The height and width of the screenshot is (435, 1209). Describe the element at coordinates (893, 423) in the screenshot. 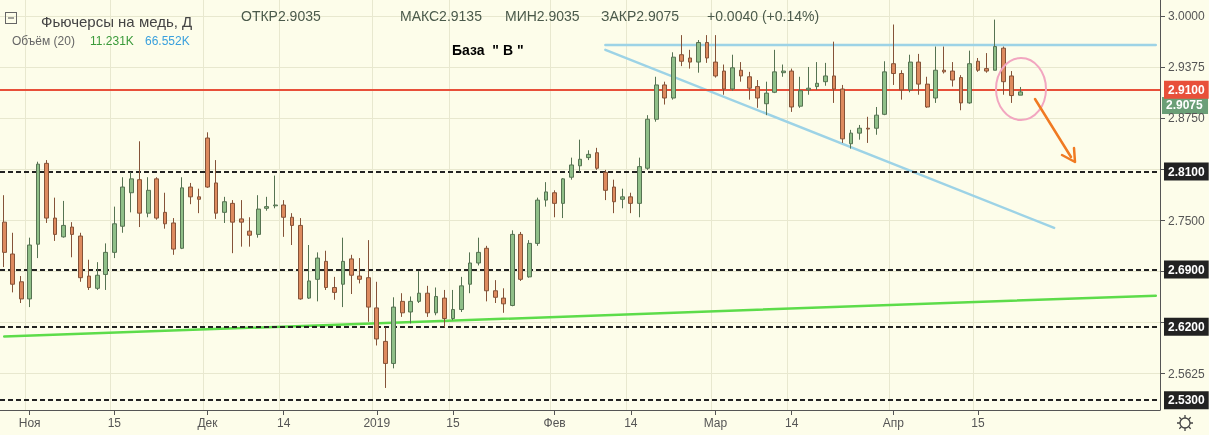

I see `x-tick-label: Апр` at that location.